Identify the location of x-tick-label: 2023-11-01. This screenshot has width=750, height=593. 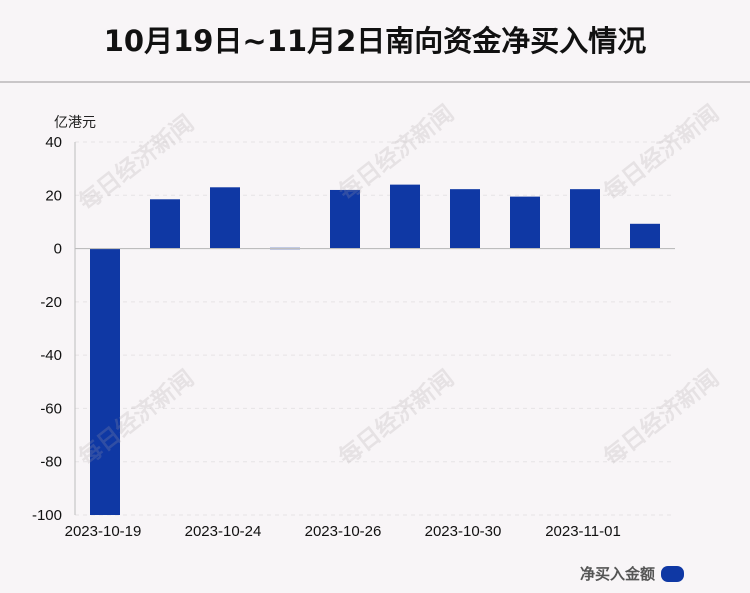
(583, 531).